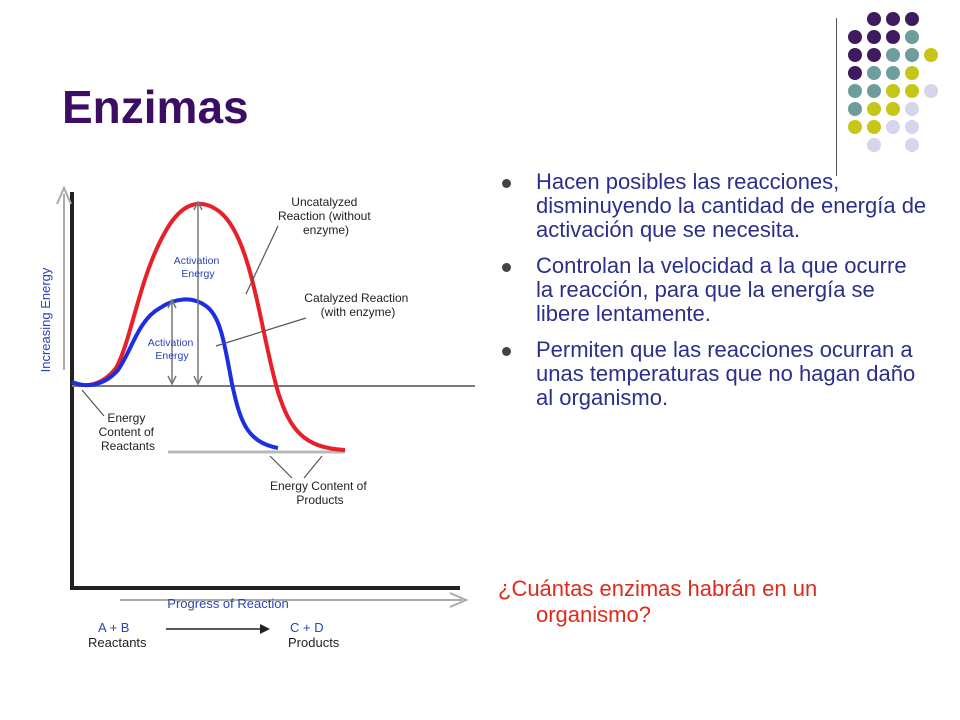  What do you see at coordinates (113, 627) in the screenshot?
I see `equation-reactants: A + B` at bounding box center [113, 627].